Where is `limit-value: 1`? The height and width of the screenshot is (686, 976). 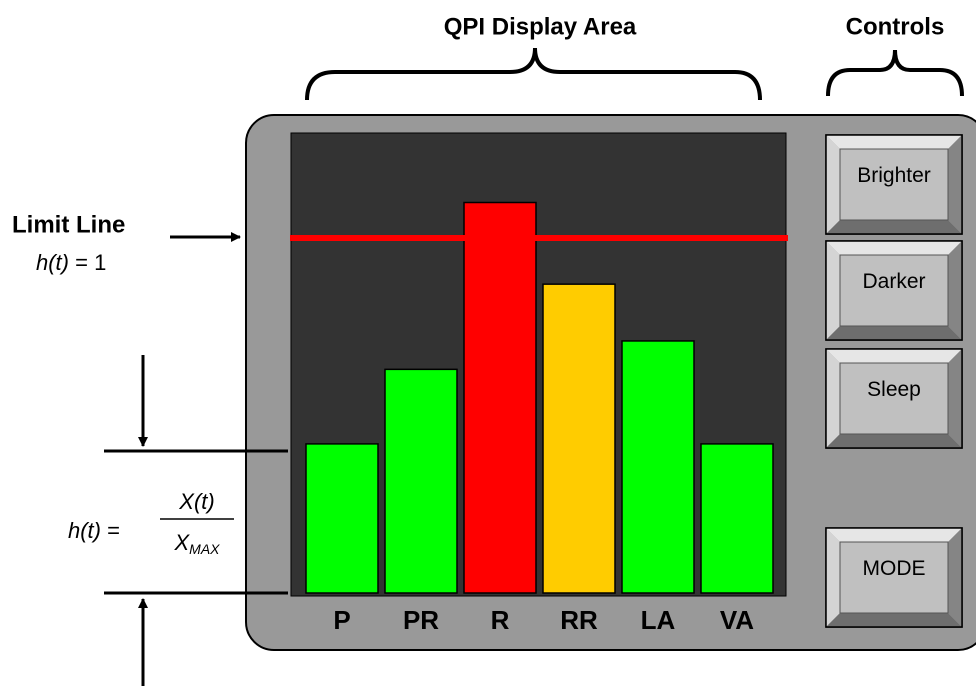 limit-value: 1 is located at coordinates (100, 262).